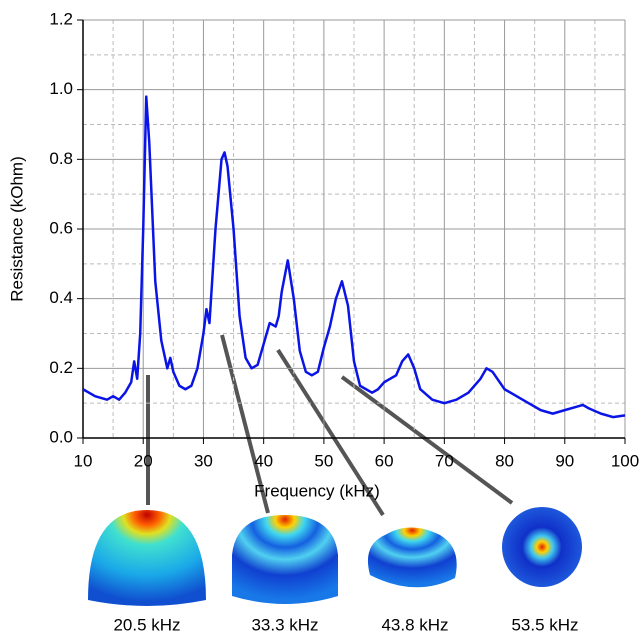  Describe the element at coordinates (61, 18) in the screenshot. I see `y-tick-label: 1.2` at that location.